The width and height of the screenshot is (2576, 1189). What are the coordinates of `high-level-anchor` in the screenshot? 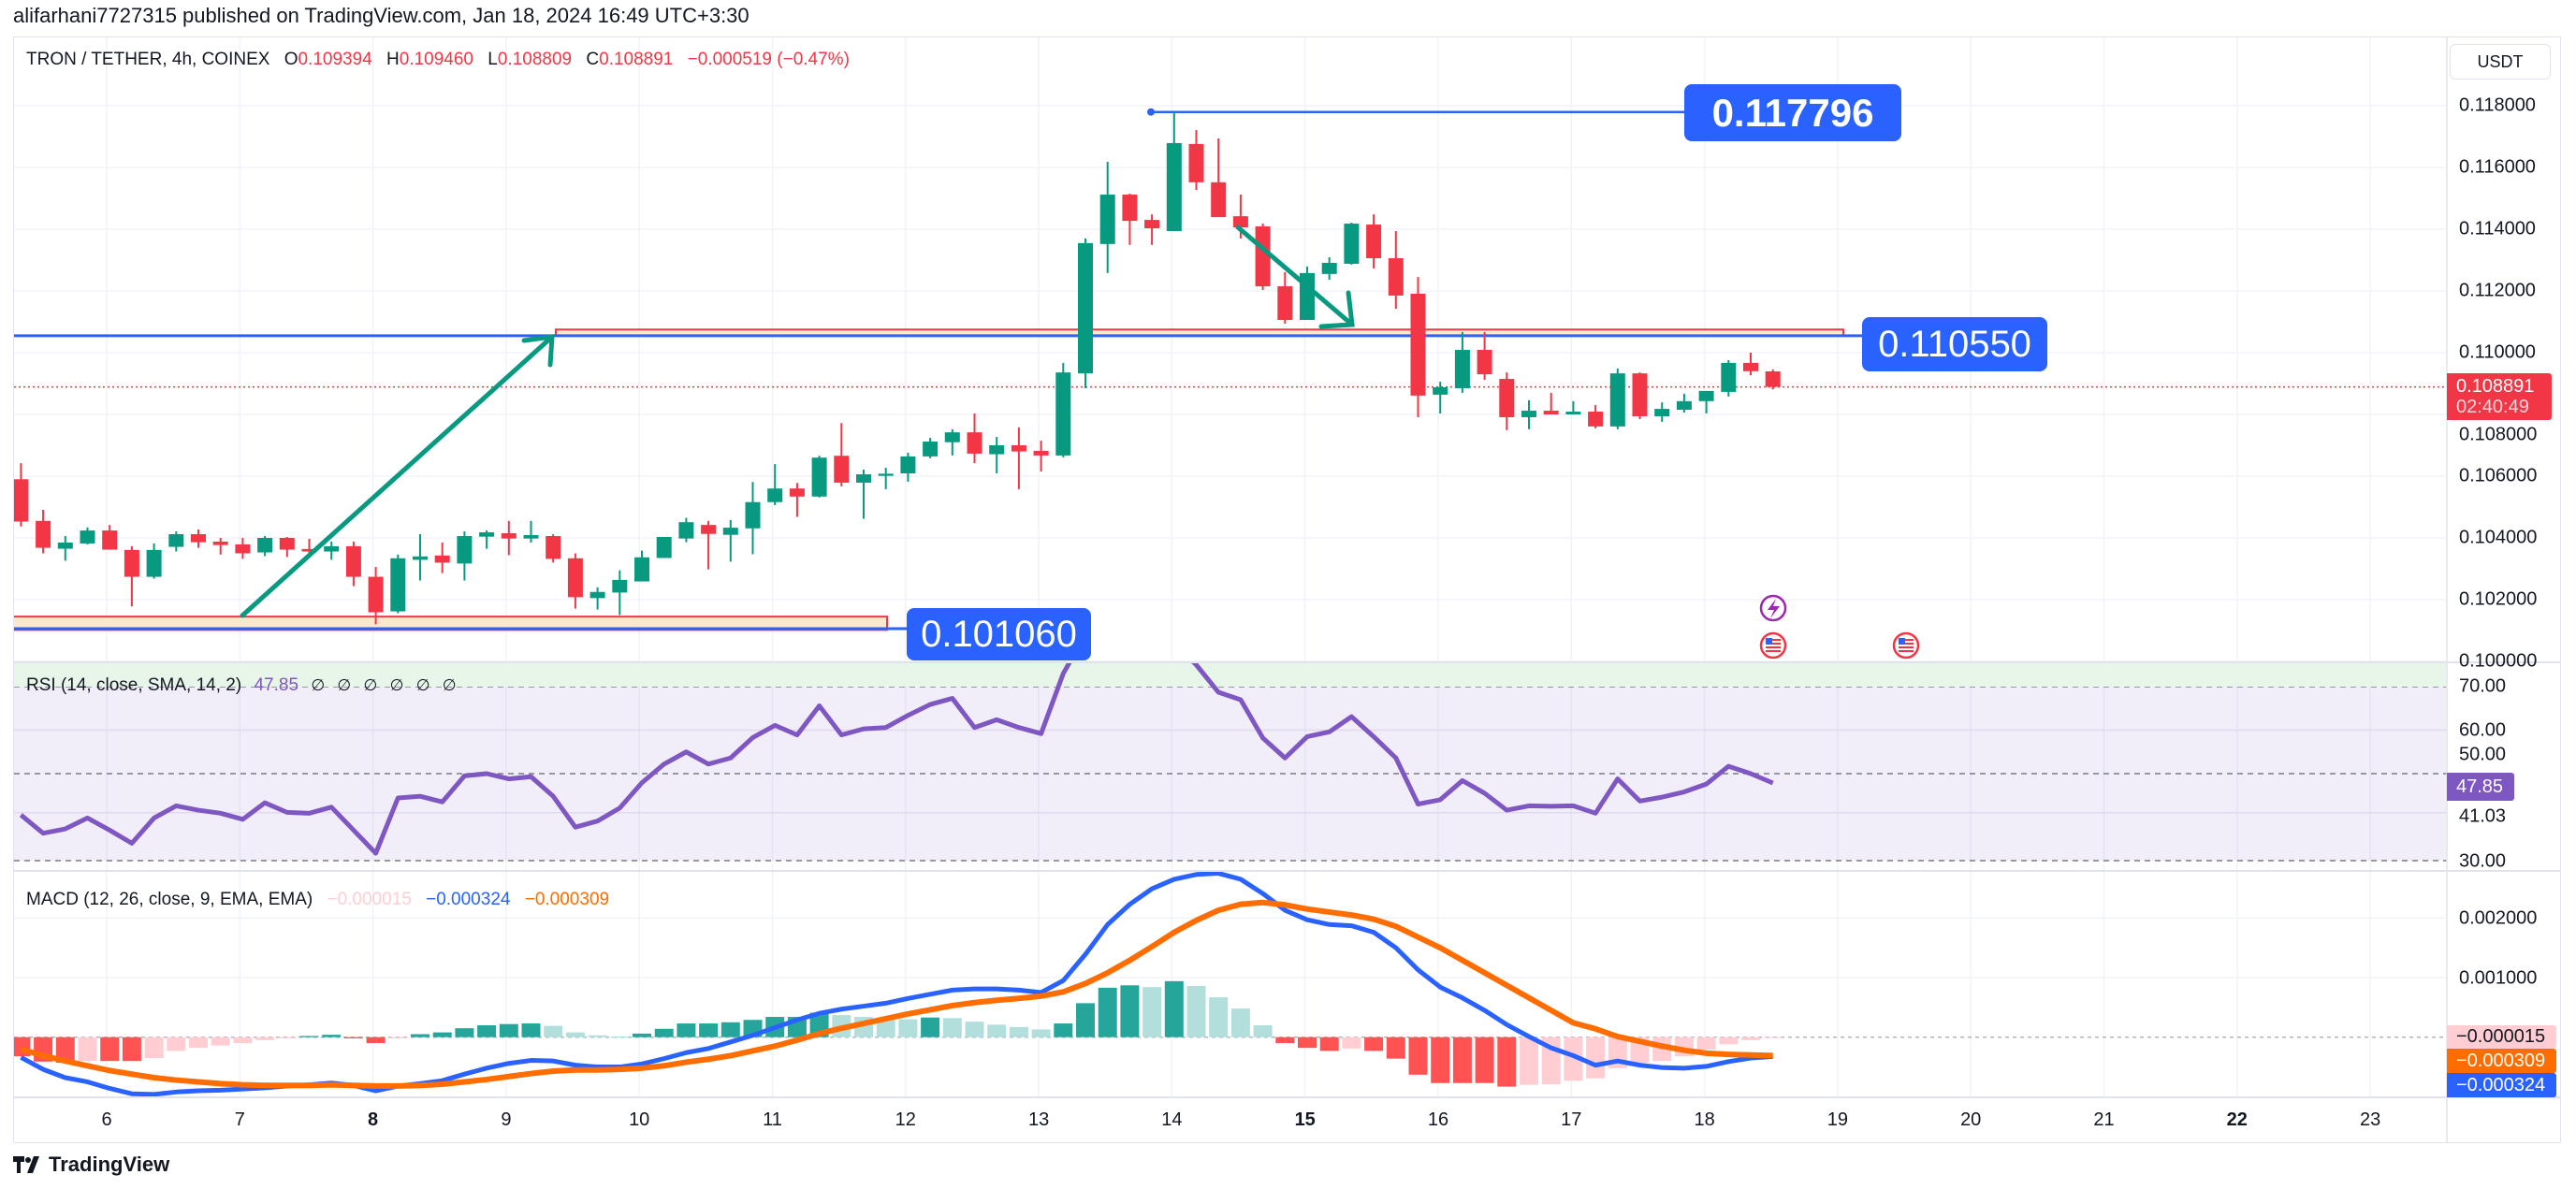 It's located at (1151, 112).